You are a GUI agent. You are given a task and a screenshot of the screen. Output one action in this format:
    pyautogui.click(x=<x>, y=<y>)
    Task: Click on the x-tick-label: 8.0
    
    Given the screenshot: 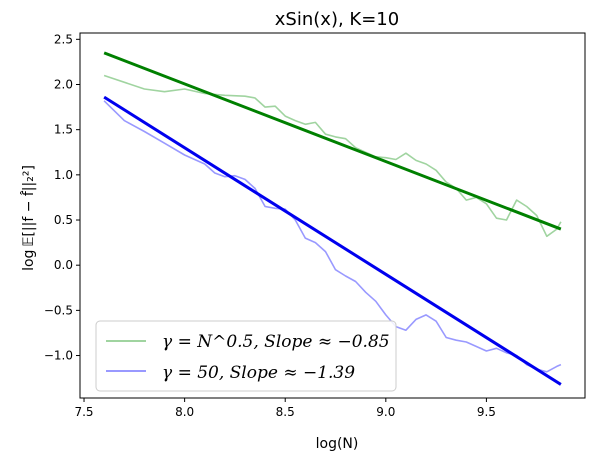 What is the action you would take?
    pyautogui.click(x=184, y=412)
    